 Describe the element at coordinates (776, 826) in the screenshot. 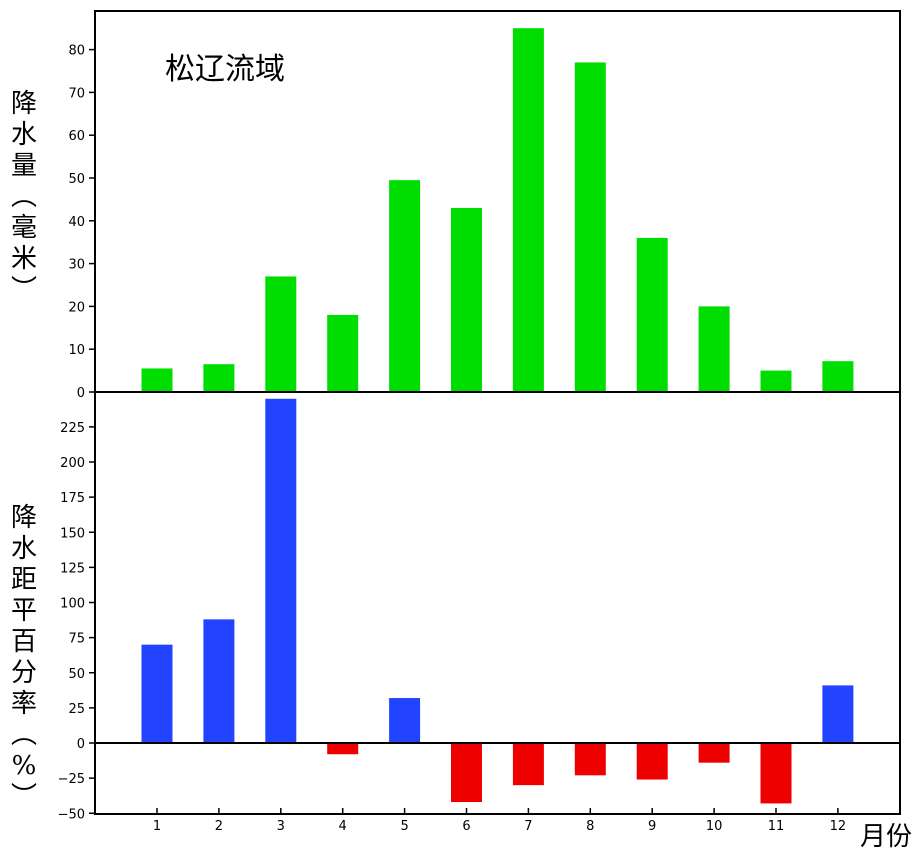

I see `x-tick-label: 11` at that location.